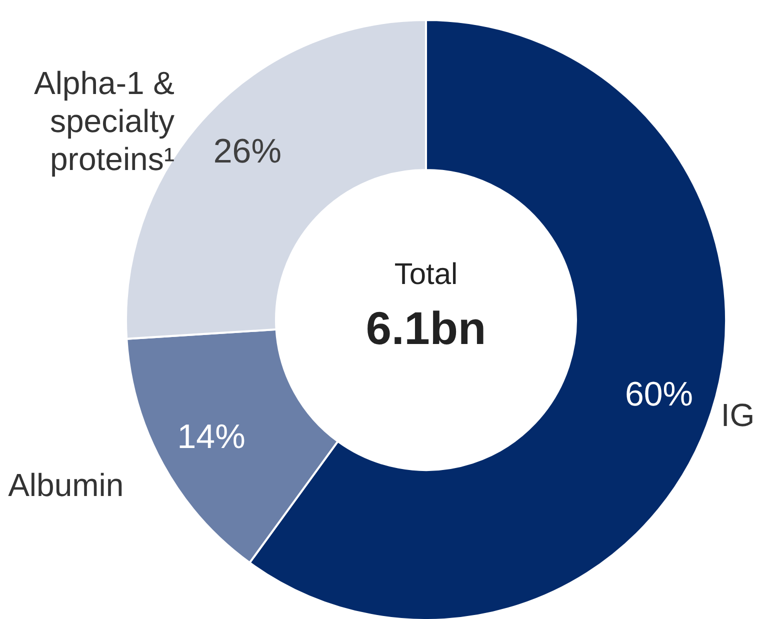 The width and height of the screenshot is (762, 619). What do you see at coordinates (426, 274) in the screenshot?
I see `text: Total` at bounding box center [426, 274].